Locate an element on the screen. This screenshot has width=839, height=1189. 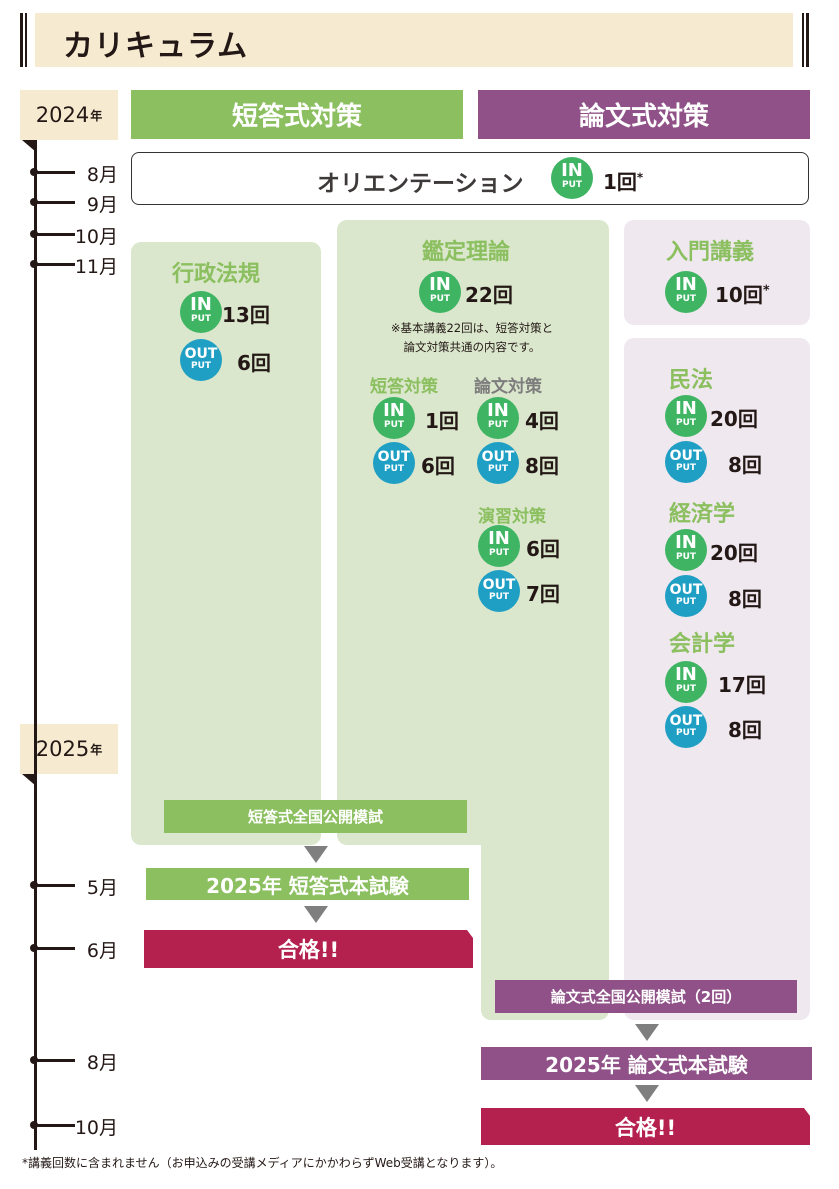
gyosei-box is located at coordinates (226, 543).